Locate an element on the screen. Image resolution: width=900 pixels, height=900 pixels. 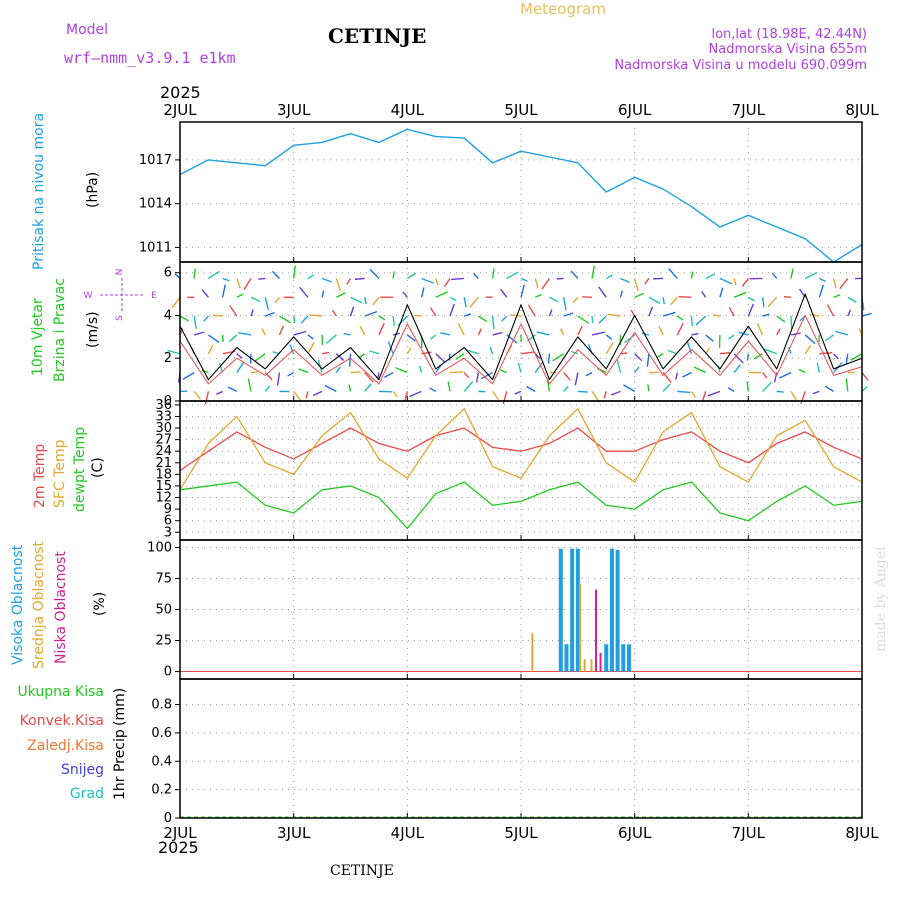
temp-ytick-label: 36 is located at coordinates (163, 405).